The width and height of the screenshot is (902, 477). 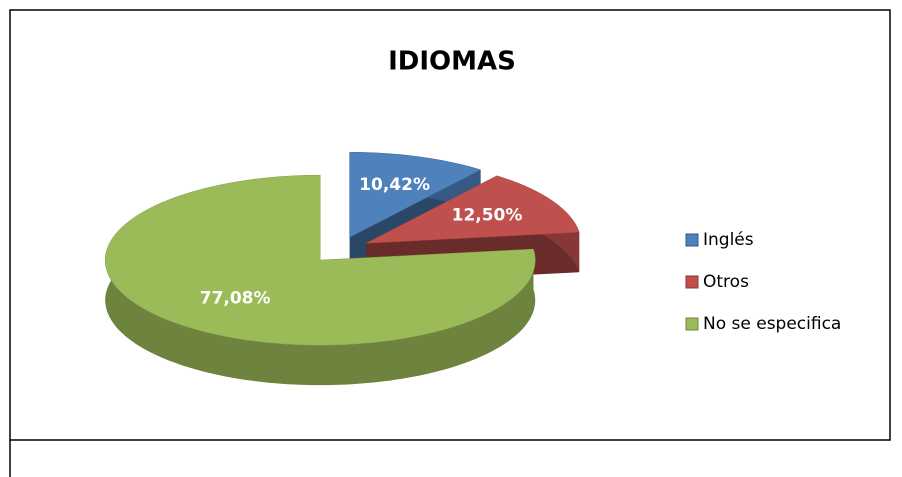 What do you see at coordinates (772, 324) in the screenshot?
I see `legend-label: No se especifica` at bounding box center [772, 324].